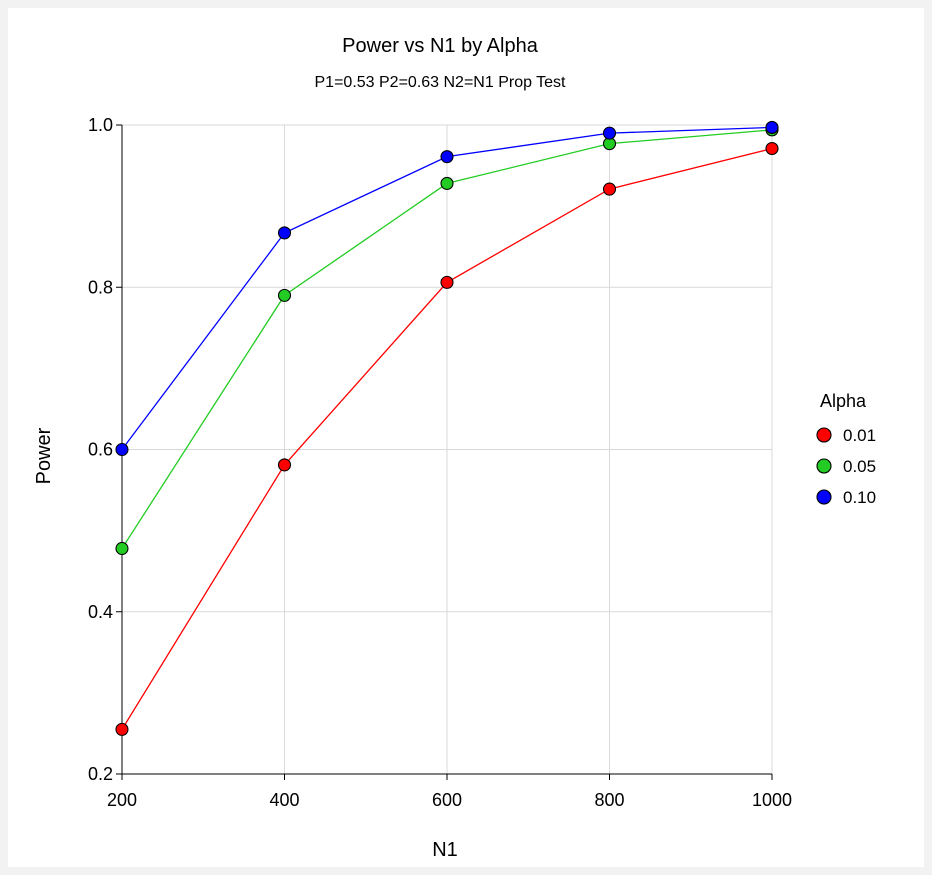  I want to click on y-tick-label: 0.8, so click(100, 287).